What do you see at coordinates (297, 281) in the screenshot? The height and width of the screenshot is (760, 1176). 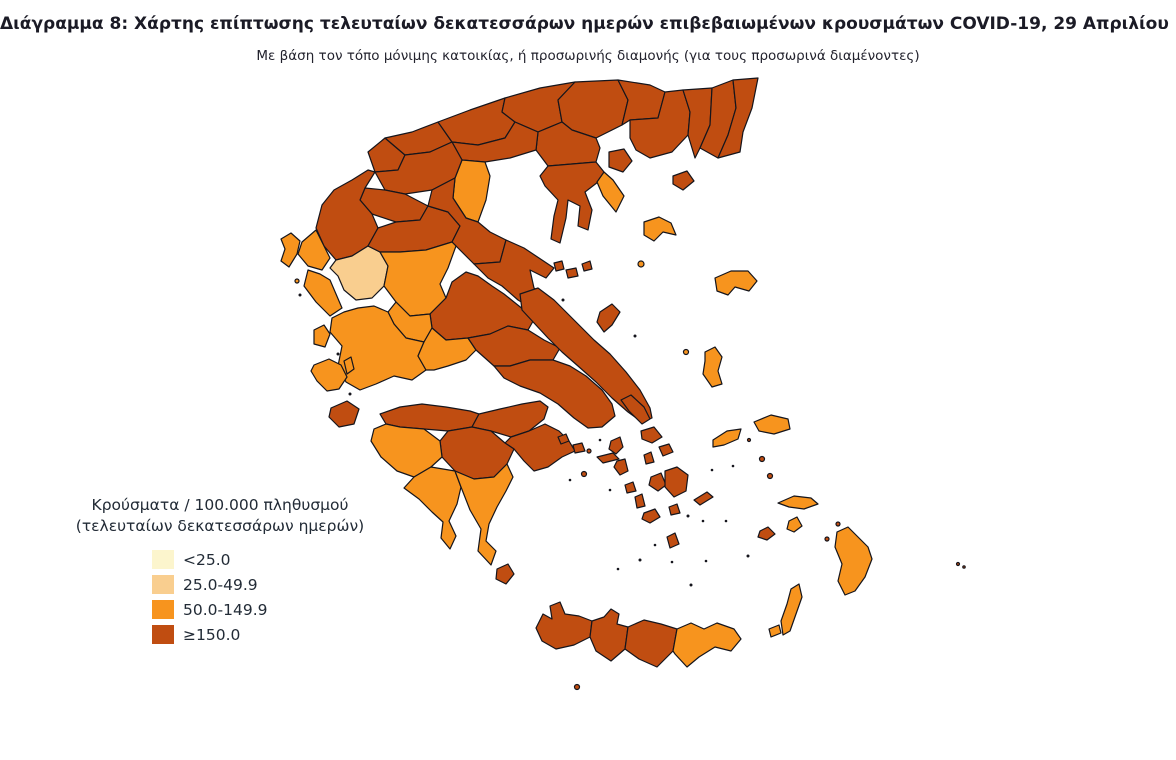 I see `region-paxoi` at bounding box center [297, 281].